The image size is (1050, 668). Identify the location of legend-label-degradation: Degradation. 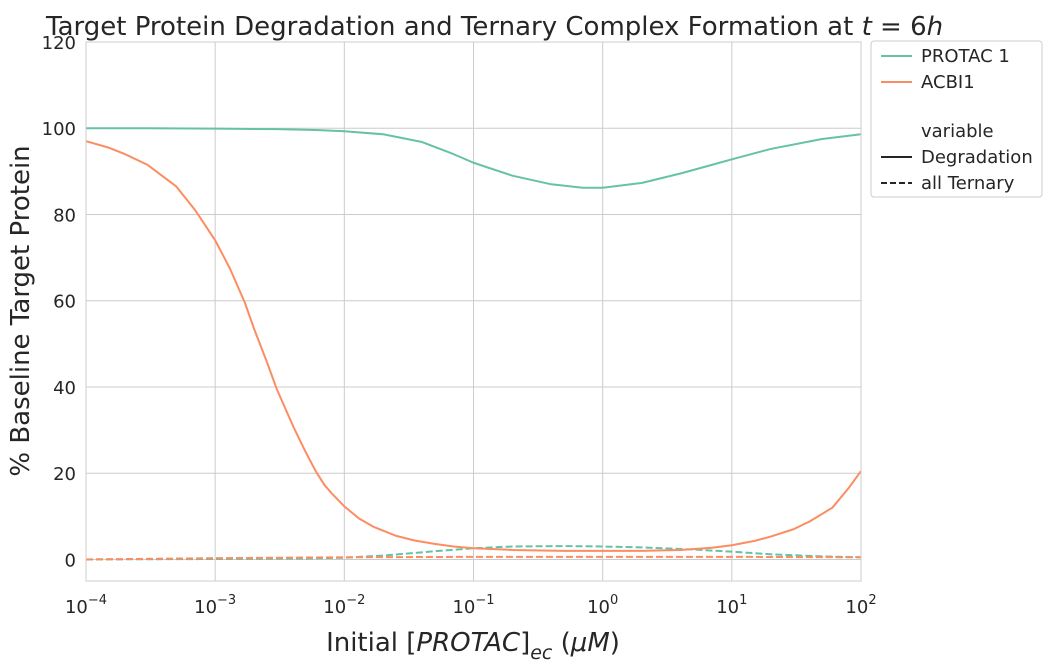
(977, 157).